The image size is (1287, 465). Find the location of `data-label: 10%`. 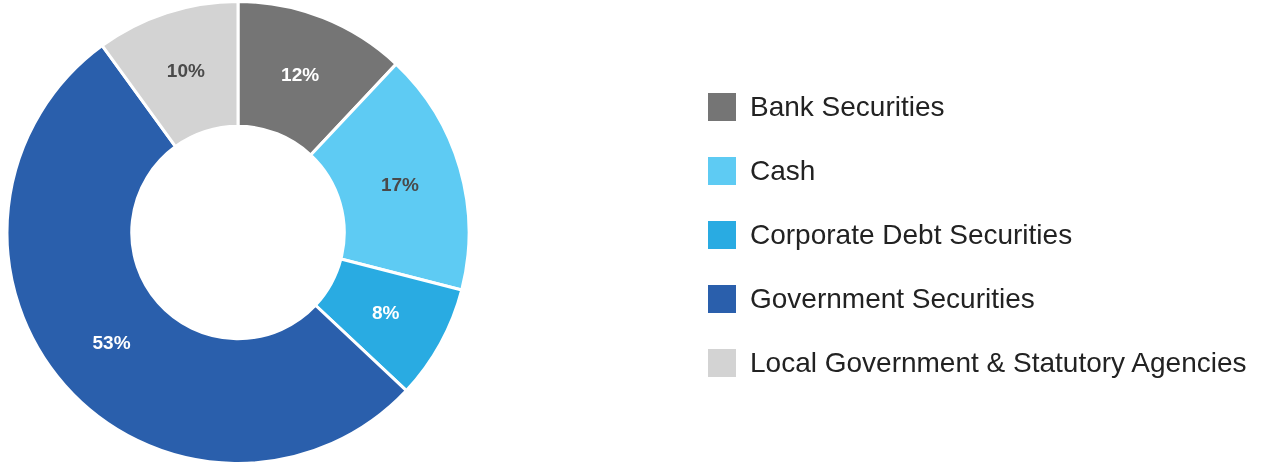

data-label: 10% is located at coordinates (186, 71).